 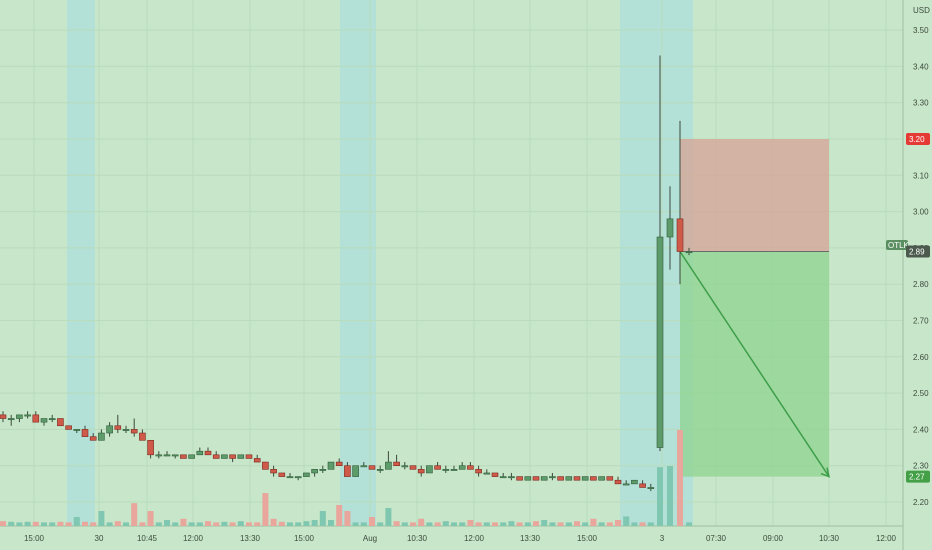 I want to click on y-tick-label: 3.50, so click(x=921, y=30).